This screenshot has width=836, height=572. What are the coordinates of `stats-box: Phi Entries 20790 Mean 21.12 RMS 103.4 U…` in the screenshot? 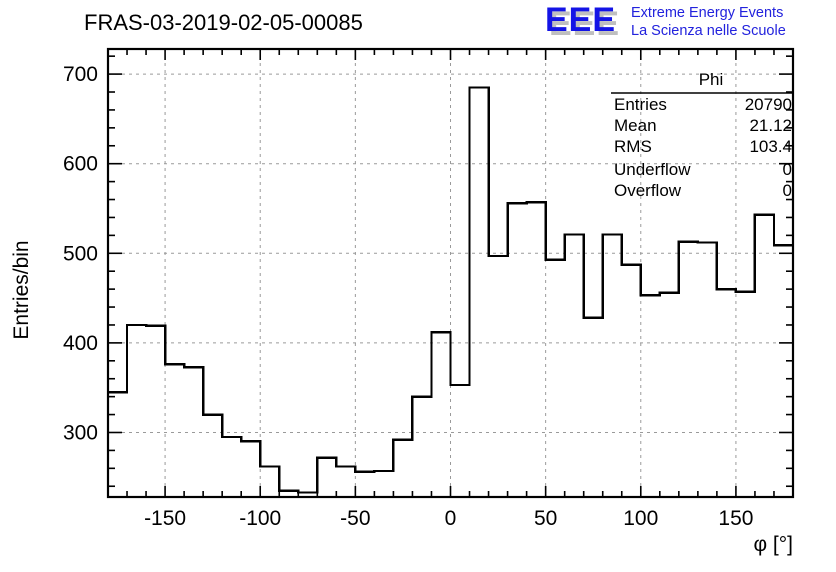 It's located at (701, 135).